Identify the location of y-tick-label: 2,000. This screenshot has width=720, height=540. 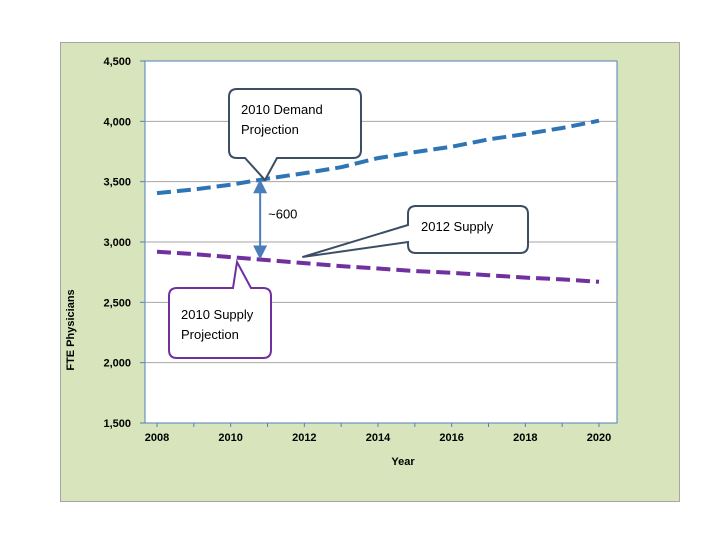
(117, 364).